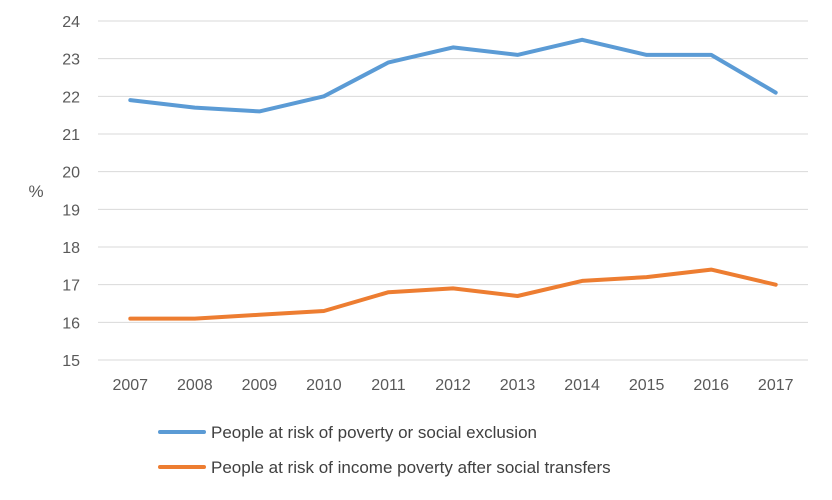  Describe the element at coordinates (130, 385) in the screenshot. I see `x-tick-label: 2007` at that location.